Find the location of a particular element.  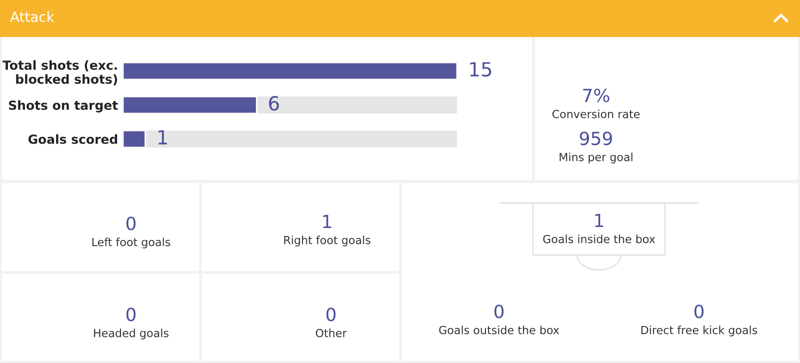

chart-title: Attack is located at coordinates (32, 16).